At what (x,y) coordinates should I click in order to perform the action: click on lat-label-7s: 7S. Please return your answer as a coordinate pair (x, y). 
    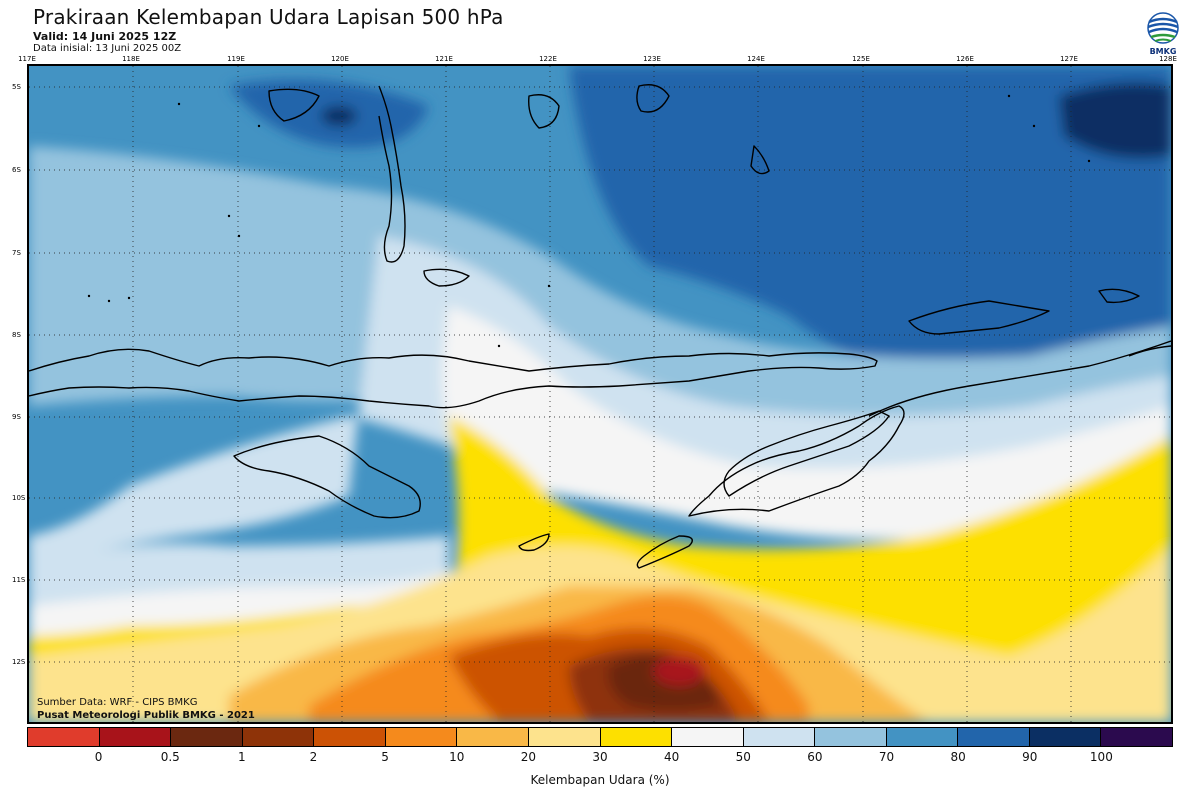
    Looking at the image, I should click on (16, 253).